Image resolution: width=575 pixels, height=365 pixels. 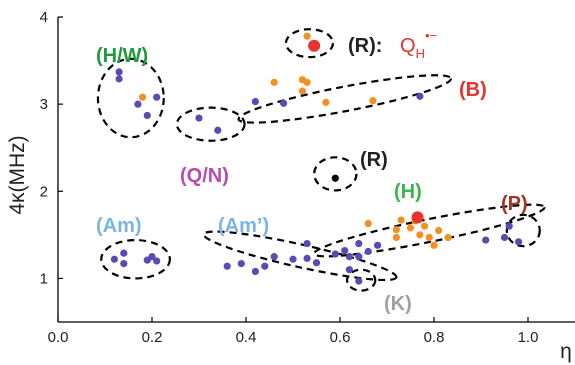 I want to click on x-tick-label: 0.6, so click(x=340, y=337).